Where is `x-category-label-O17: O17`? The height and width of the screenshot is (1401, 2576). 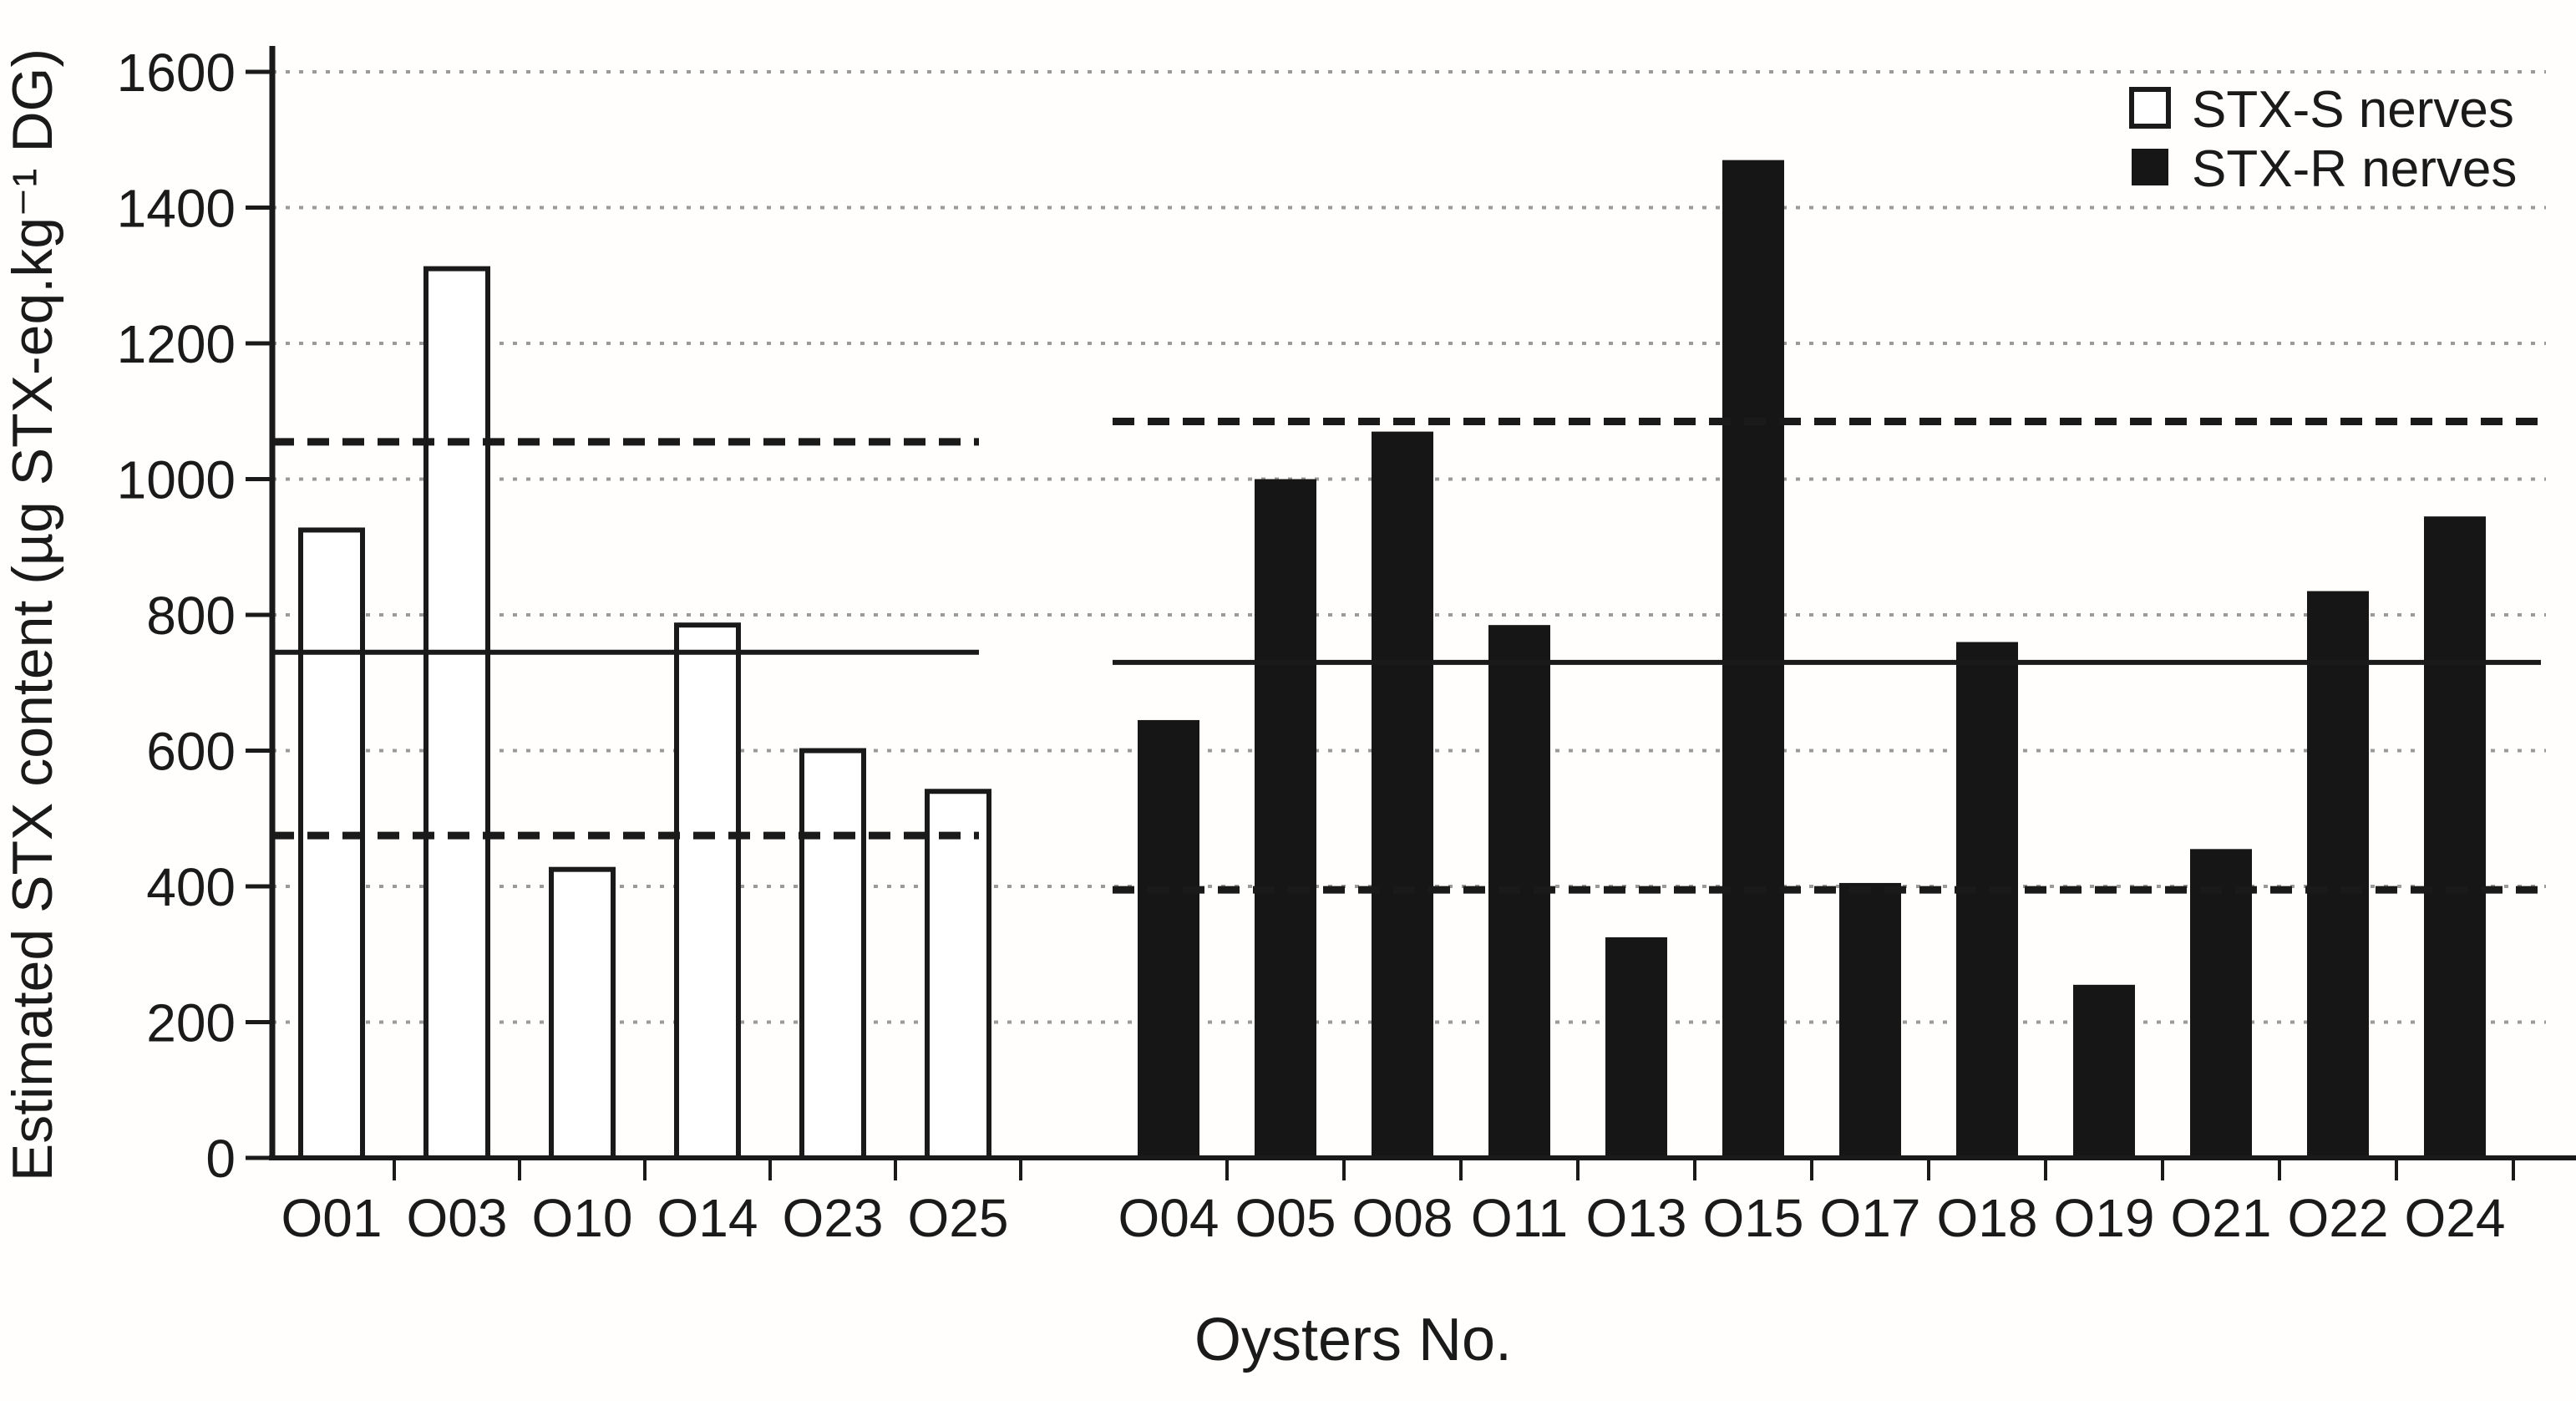
x-category-label-O17: O17 is located at coordinates (1870, 1218).